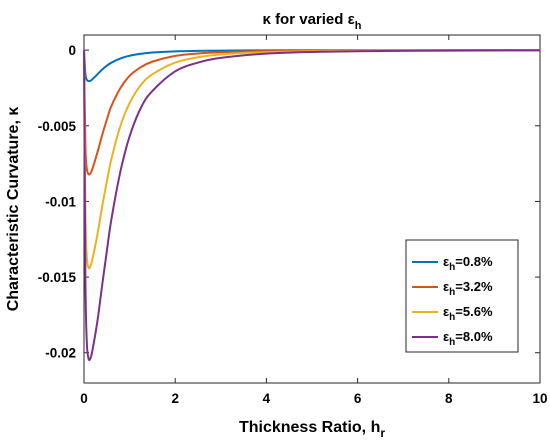 The image size is (550, 445). What do you see at coordinates (474, 311) in the screenshot?
I see `legend-label-value: =5.6%` at bounding box center [474, 311].